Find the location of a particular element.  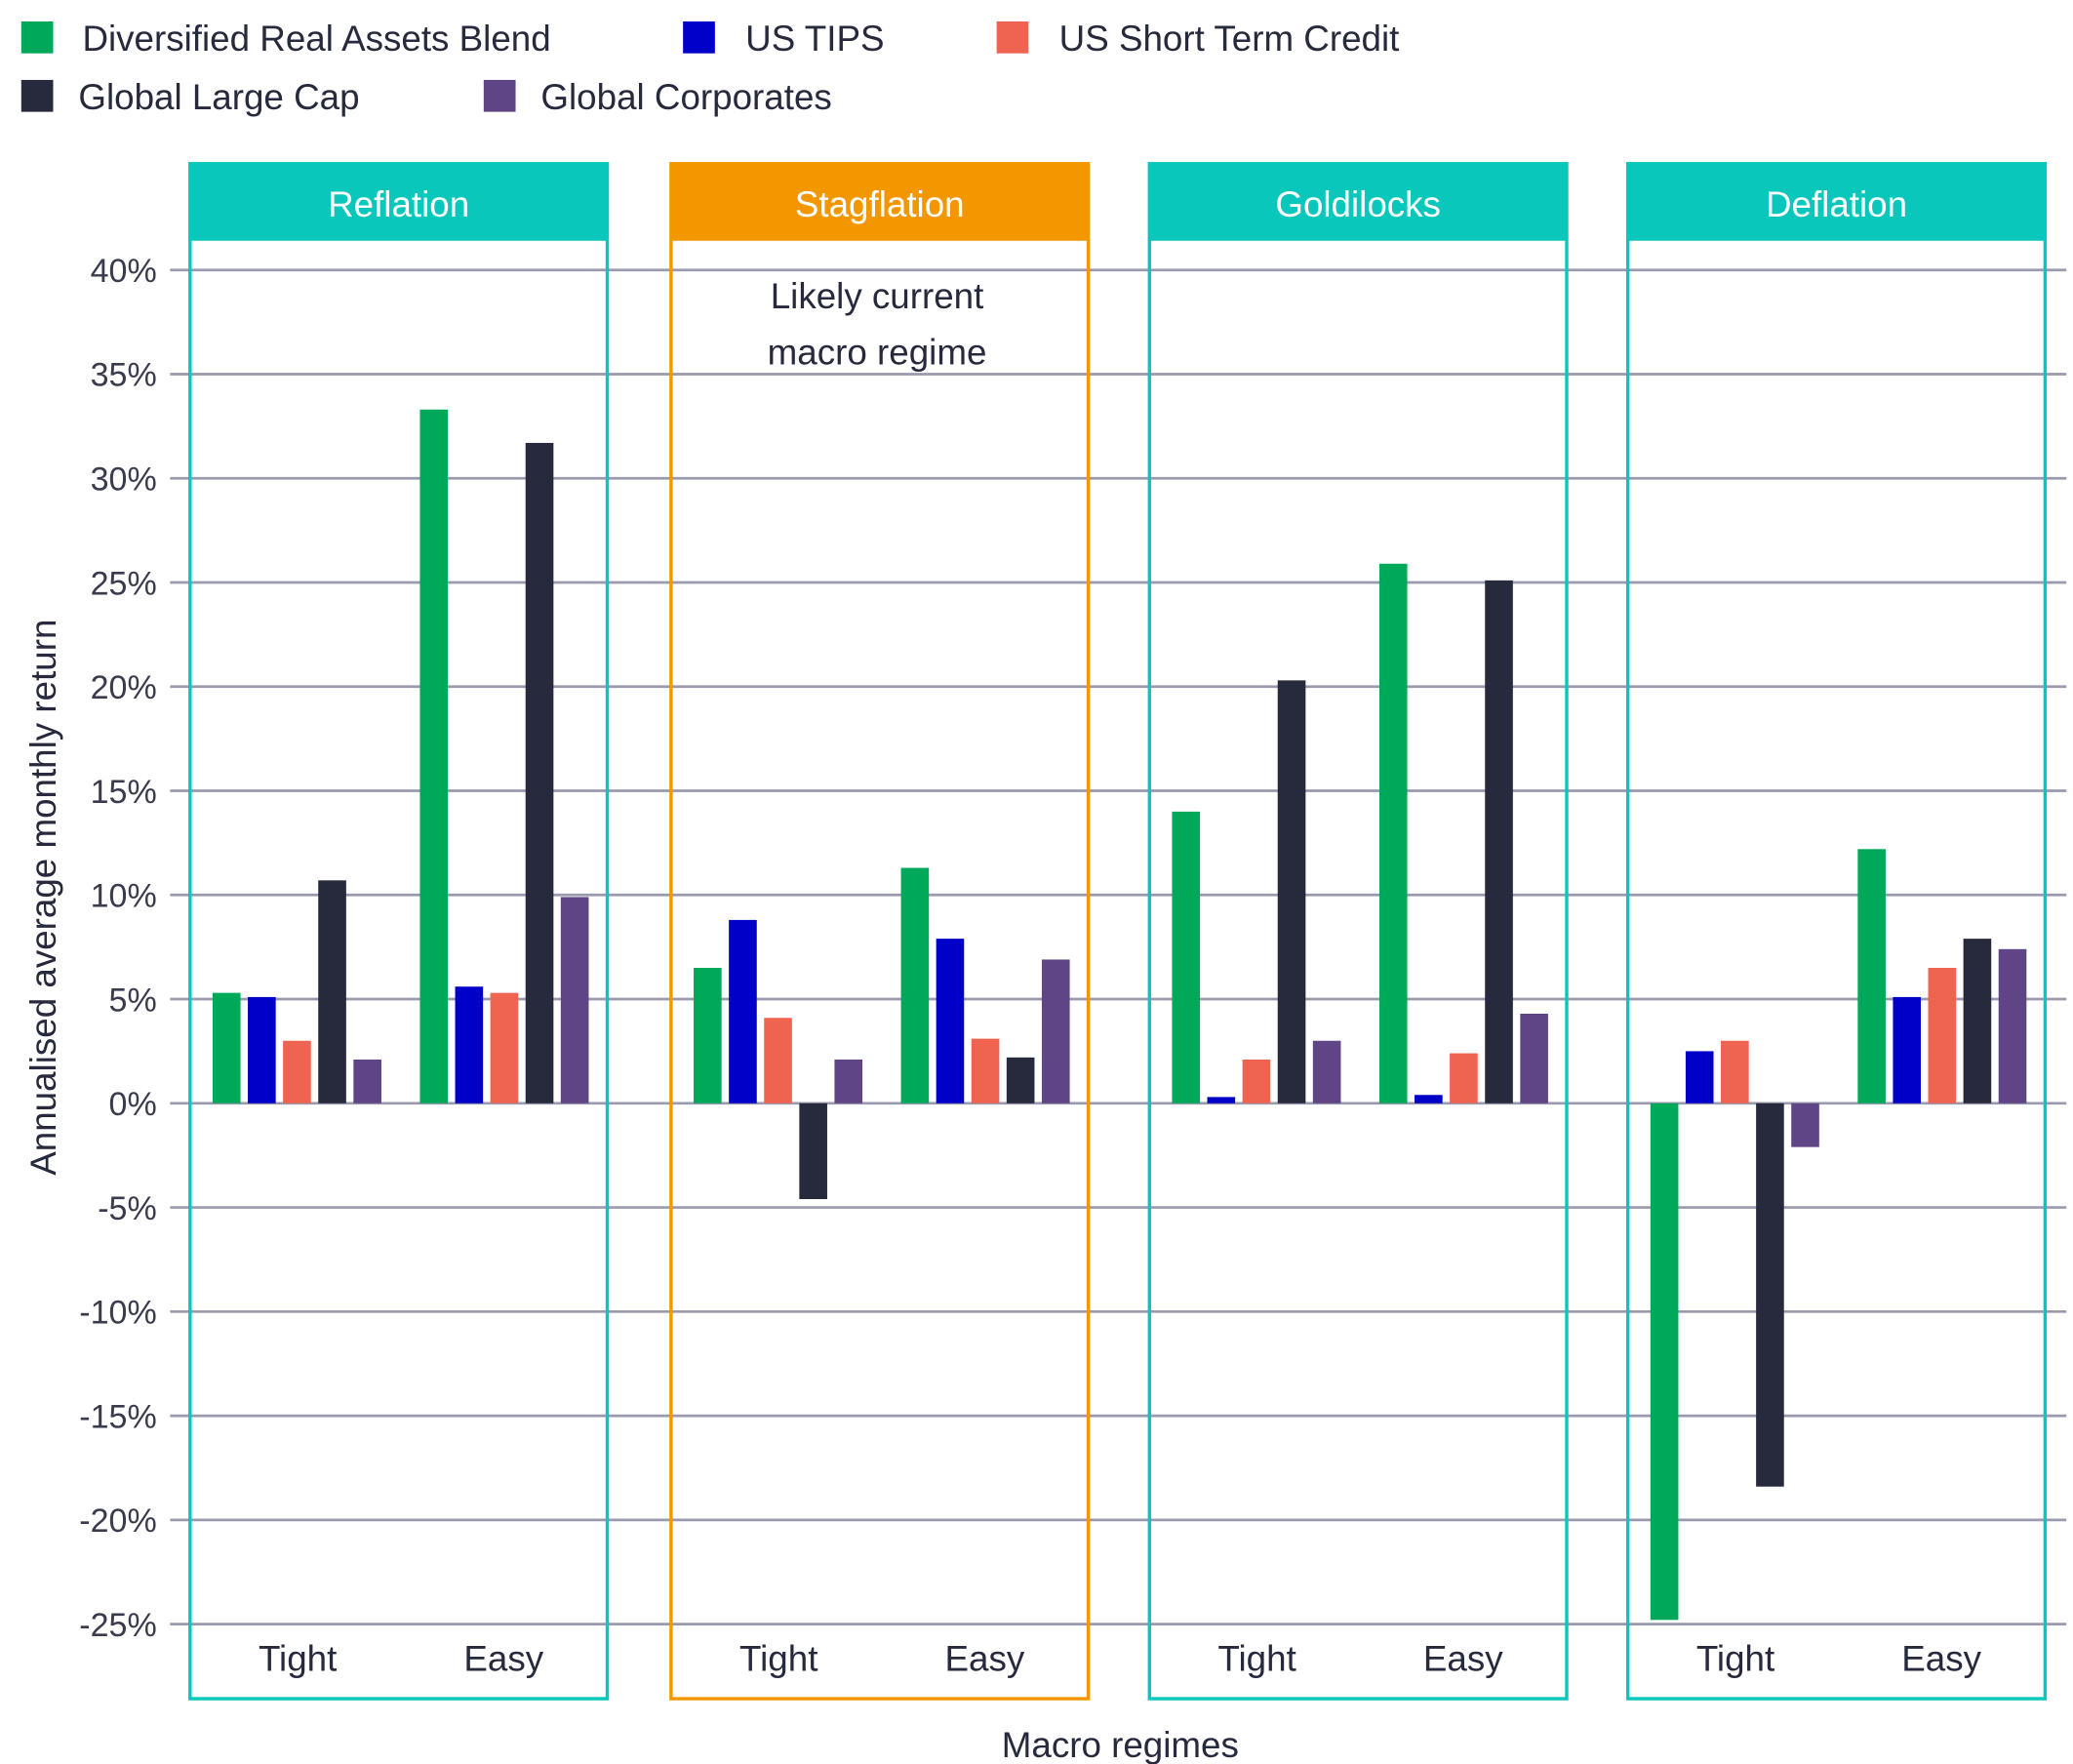

y-tick-label: 15% is located at coordinates (124, 793).